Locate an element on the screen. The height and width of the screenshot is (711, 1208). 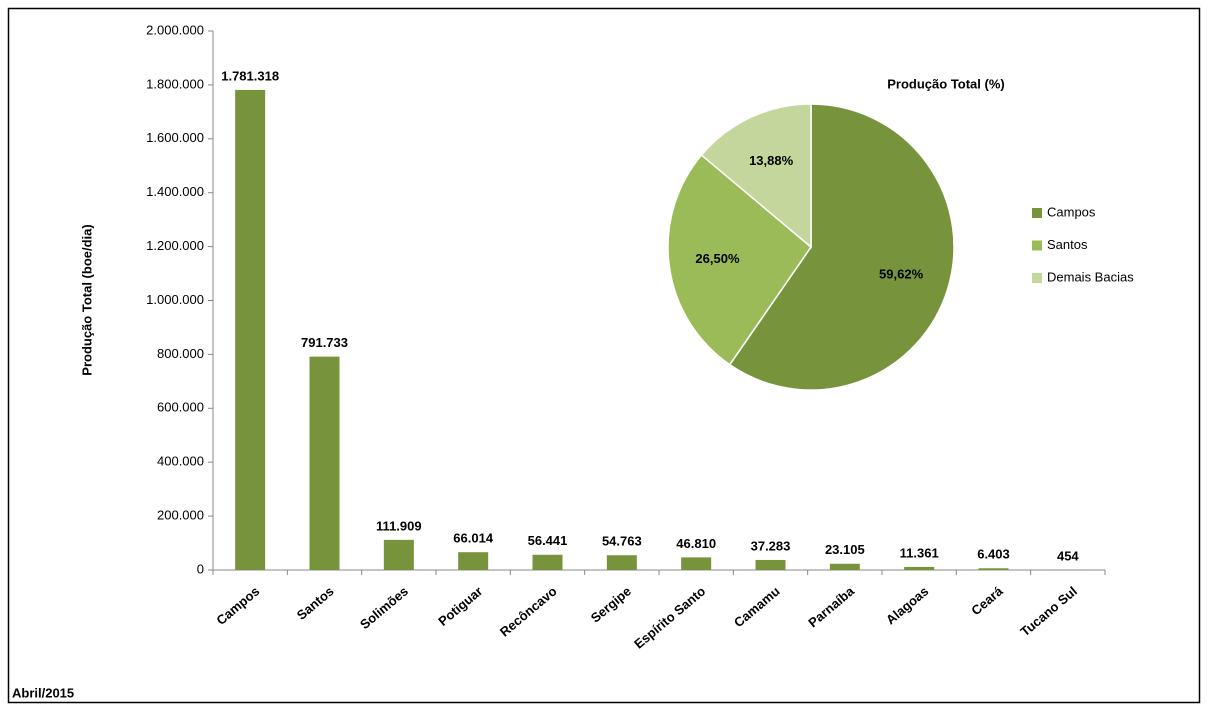
y-tick-label: 200.000 is located at coordinates (180, 515).